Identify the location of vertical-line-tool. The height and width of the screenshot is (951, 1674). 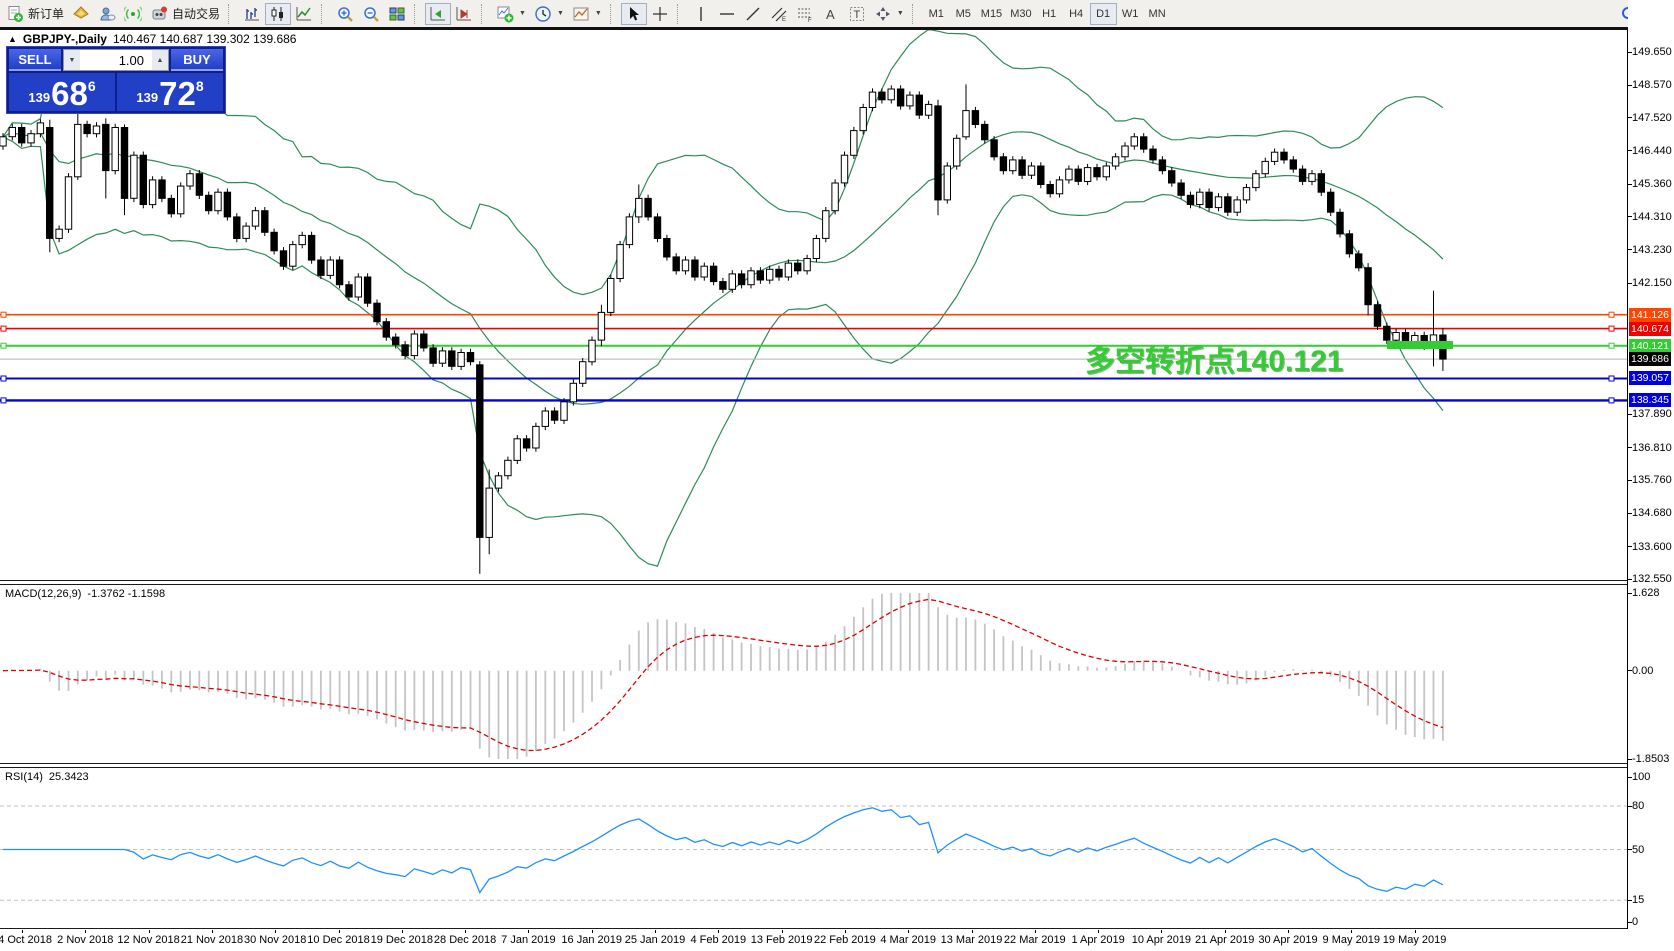
(701, 14).